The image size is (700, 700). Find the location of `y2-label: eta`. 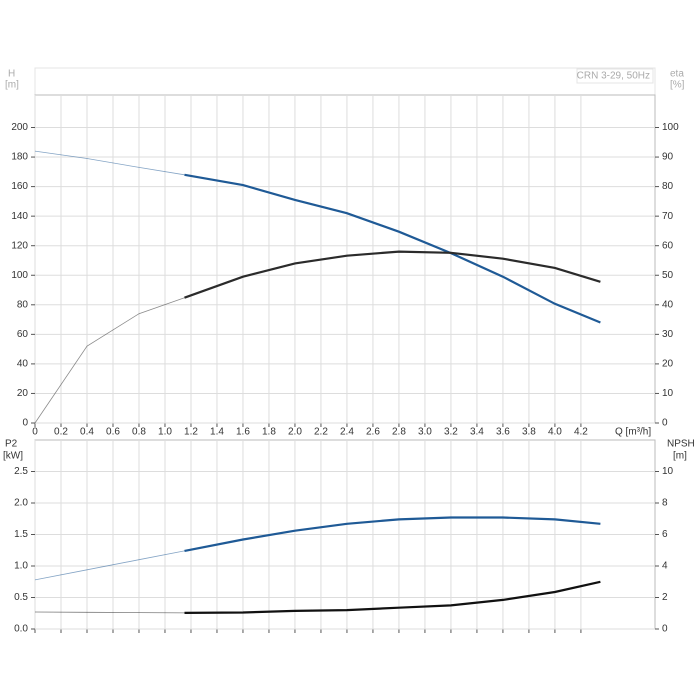

y2-label: eta is located at coordinates (677, 74).